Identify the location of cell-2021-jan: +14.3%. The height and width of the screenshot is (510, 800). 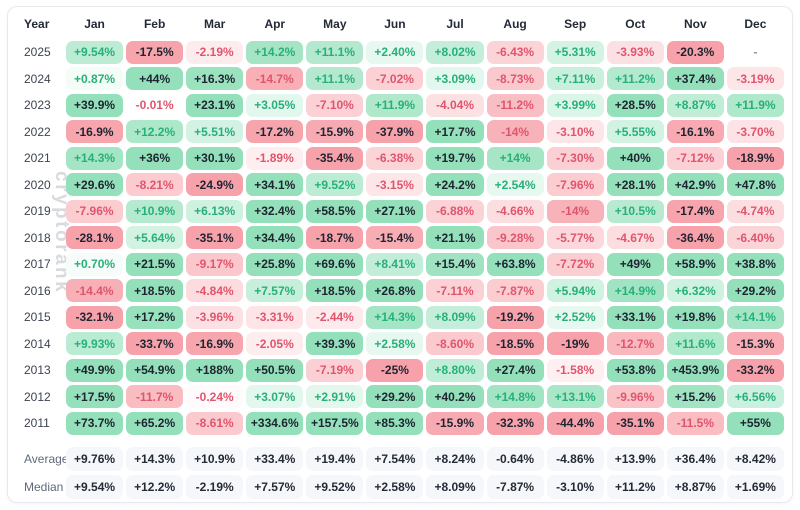
(95, 158).